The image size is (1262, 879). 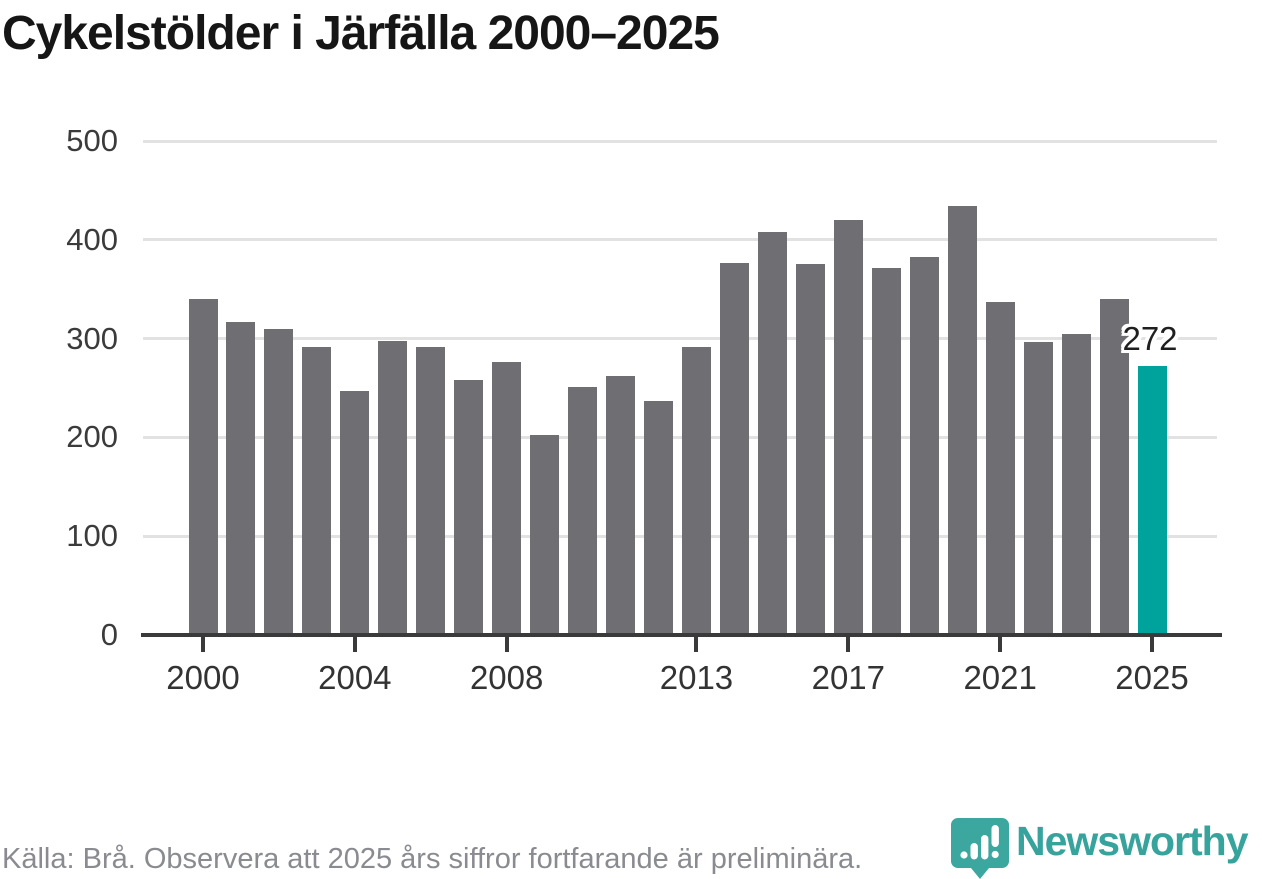 What do you see at coordinates (681, 635) in the screenshot?
I see `x-axis-line` at bounding box center [681, 635].